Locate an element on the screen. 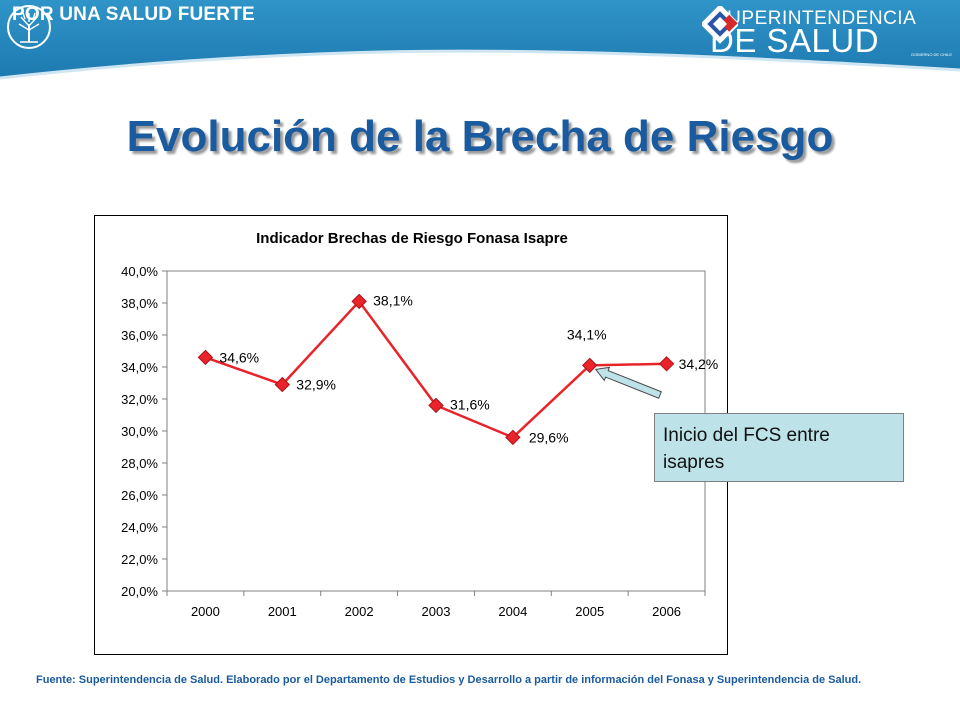 The width and height of the screenshot is (960, 720). slogan: POR UNA SALUD FUERTE is located at coordinates (133, 14).